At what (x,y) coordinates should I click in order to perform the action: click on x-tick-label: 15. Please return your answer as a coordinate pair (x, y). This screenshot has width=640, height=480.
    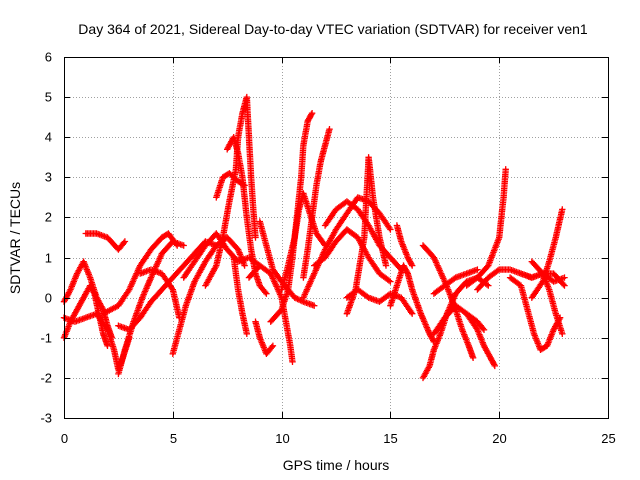
    Looking at the image, I should click on (390, 438).